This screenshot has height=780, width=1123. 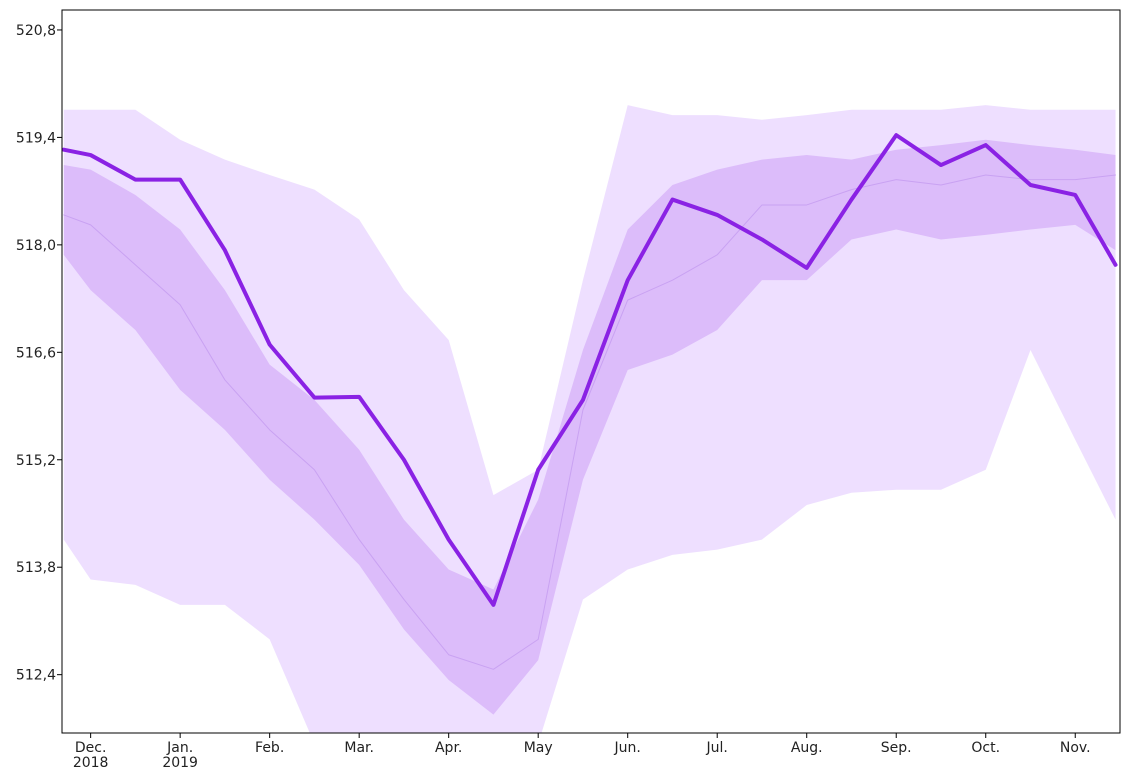 I want to click on x-tick-label: Oct., so click(x=985, y=748).